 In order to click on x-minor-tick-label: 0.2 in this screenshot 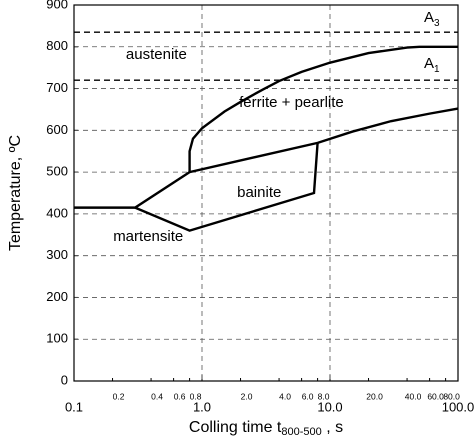, I will do `click(119, 396)`.